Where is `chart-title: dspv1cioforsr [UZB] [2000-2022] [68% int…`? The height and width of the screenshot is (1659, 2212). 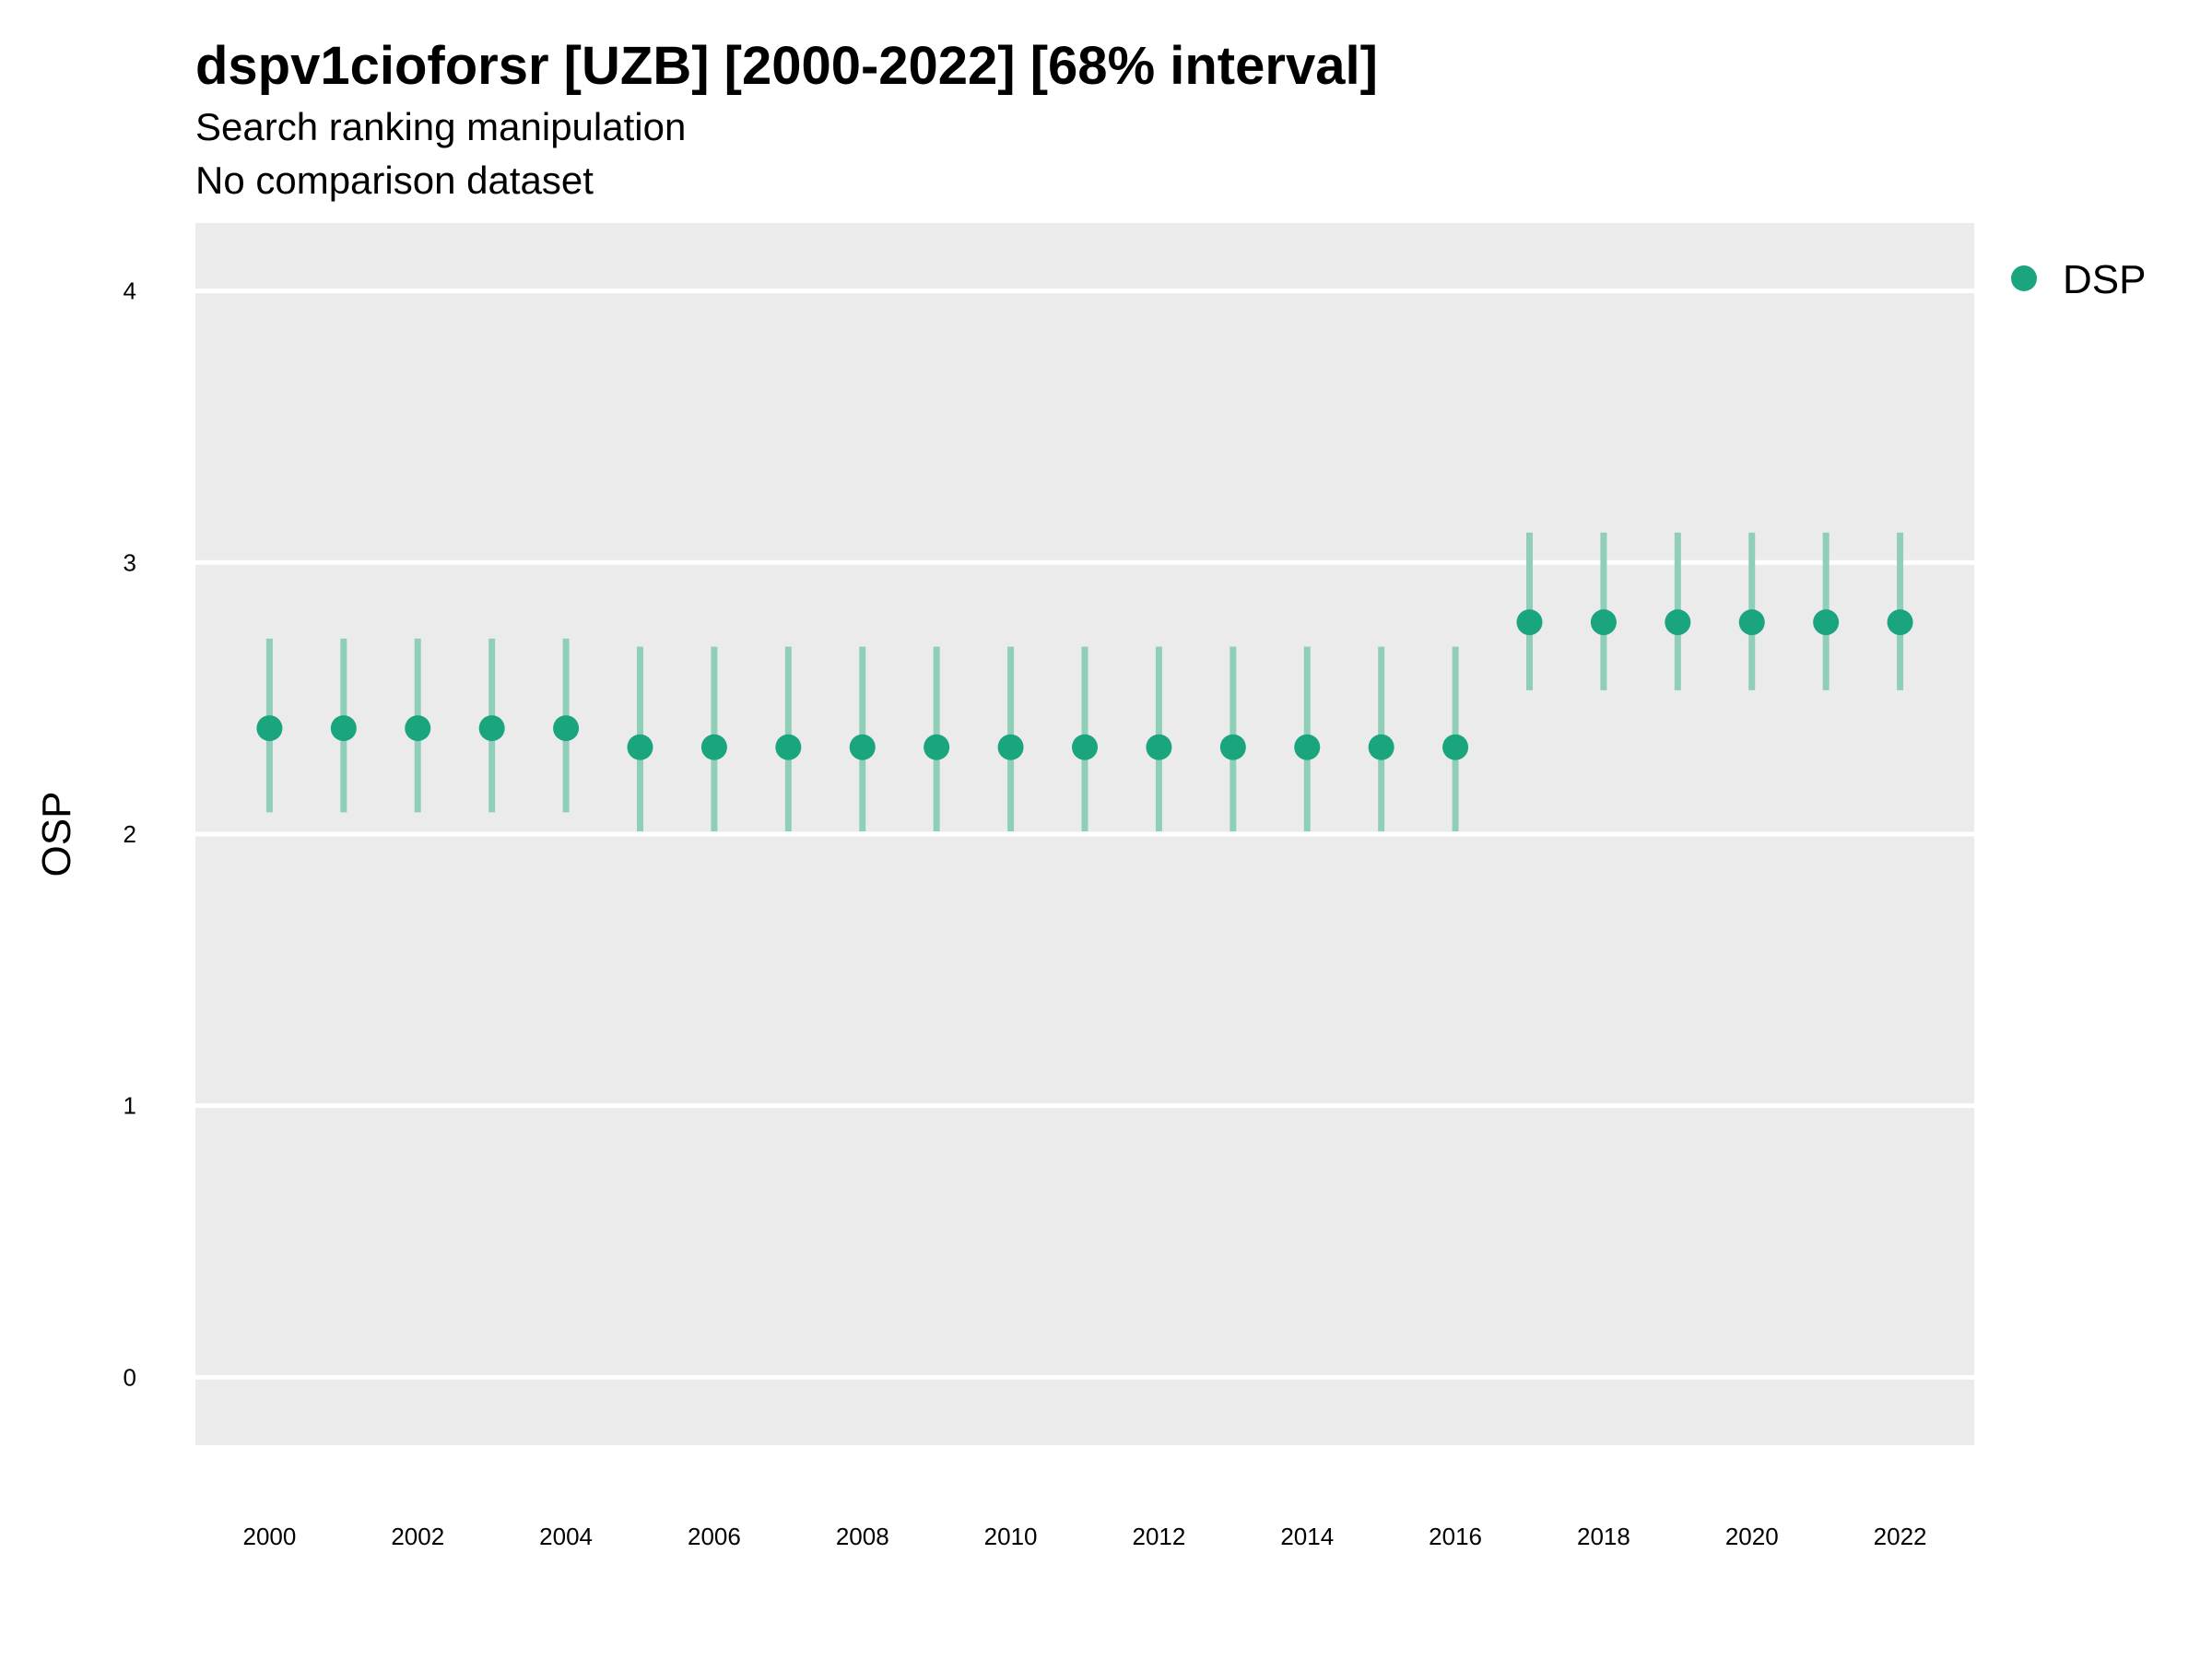
chart-title: dspv1cioforsr [UZB] [2000-2022] [68% int… is located at coordinates (786, 66).